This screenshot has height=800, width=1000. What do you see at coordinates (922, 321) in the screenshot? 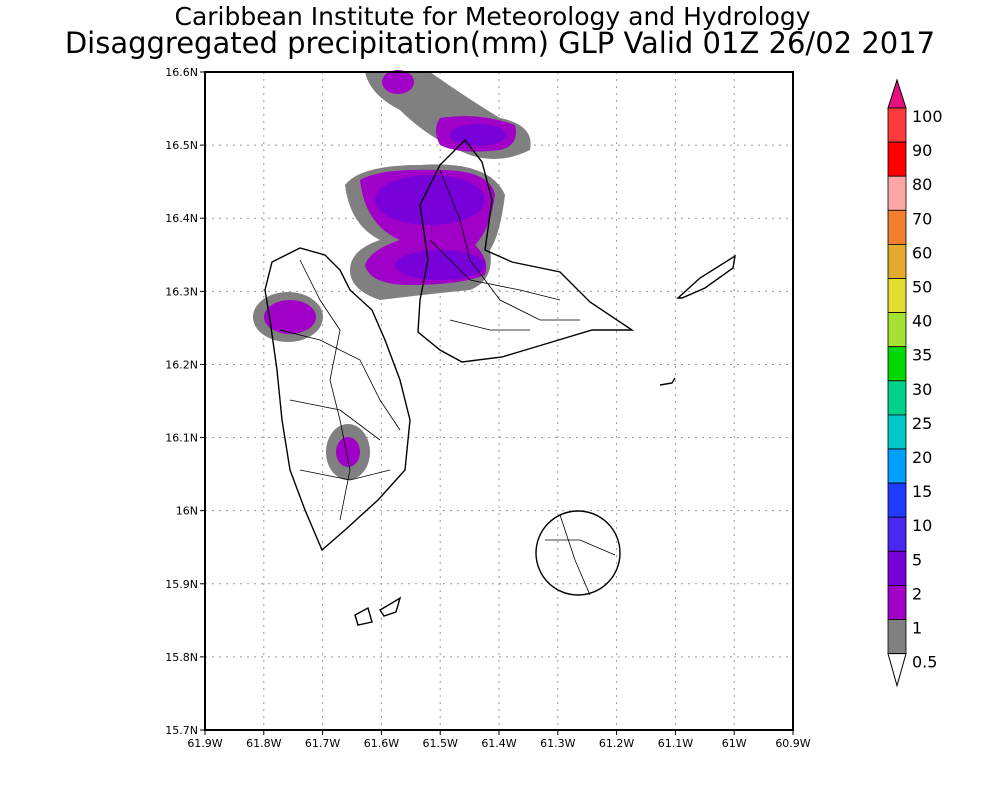
I see `colorbar-label: 40` at bounding box center [922, 321].